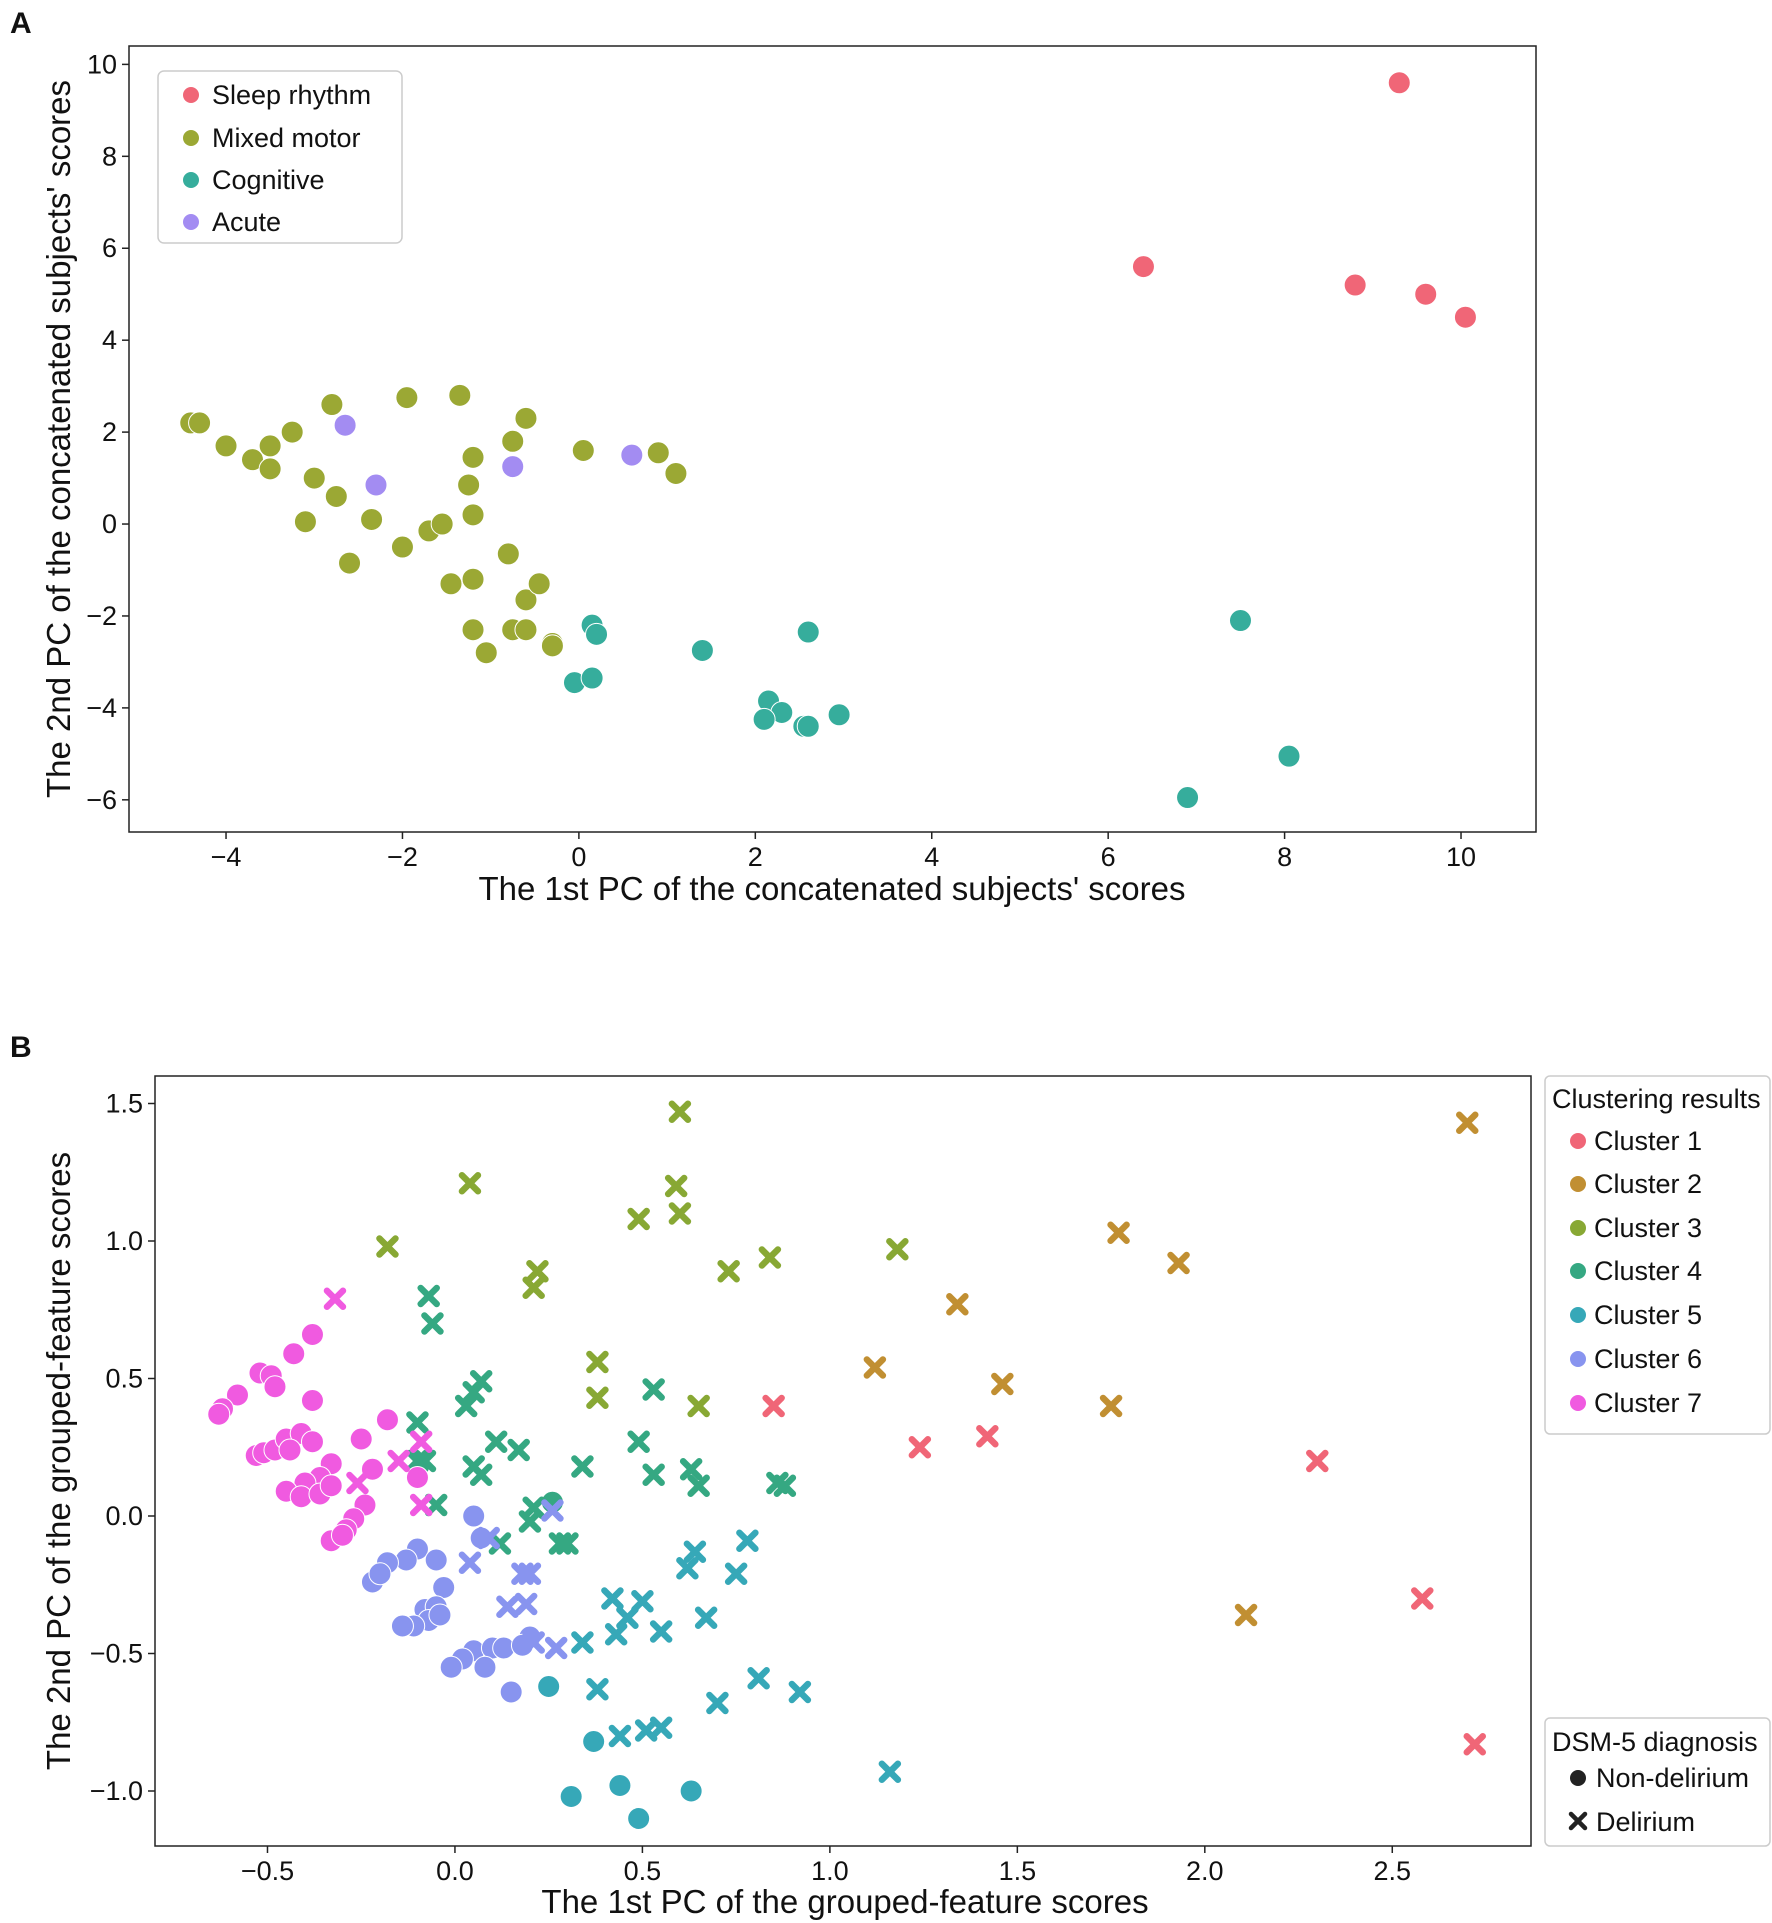 The height and width of the screenshot is (1923, 1772). What do you see at coordinates (286, 138) in the screenshot?
I see `legend-label-mixed-motor: Mixed motor` at bounding box center [286, 138].